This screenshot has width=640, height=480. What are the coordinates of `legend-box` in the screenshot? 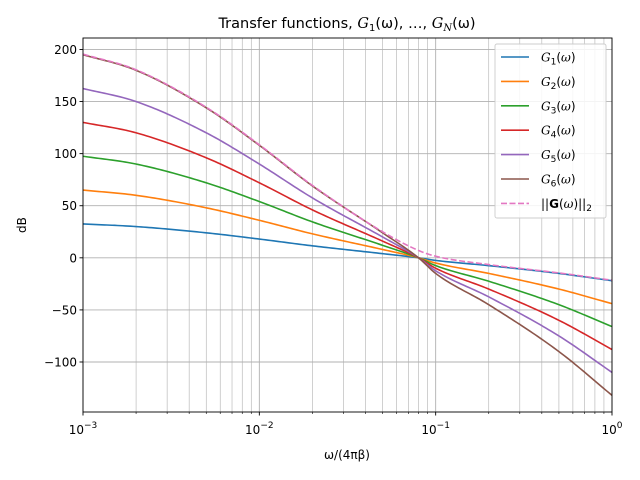 It's located at (550, 131).